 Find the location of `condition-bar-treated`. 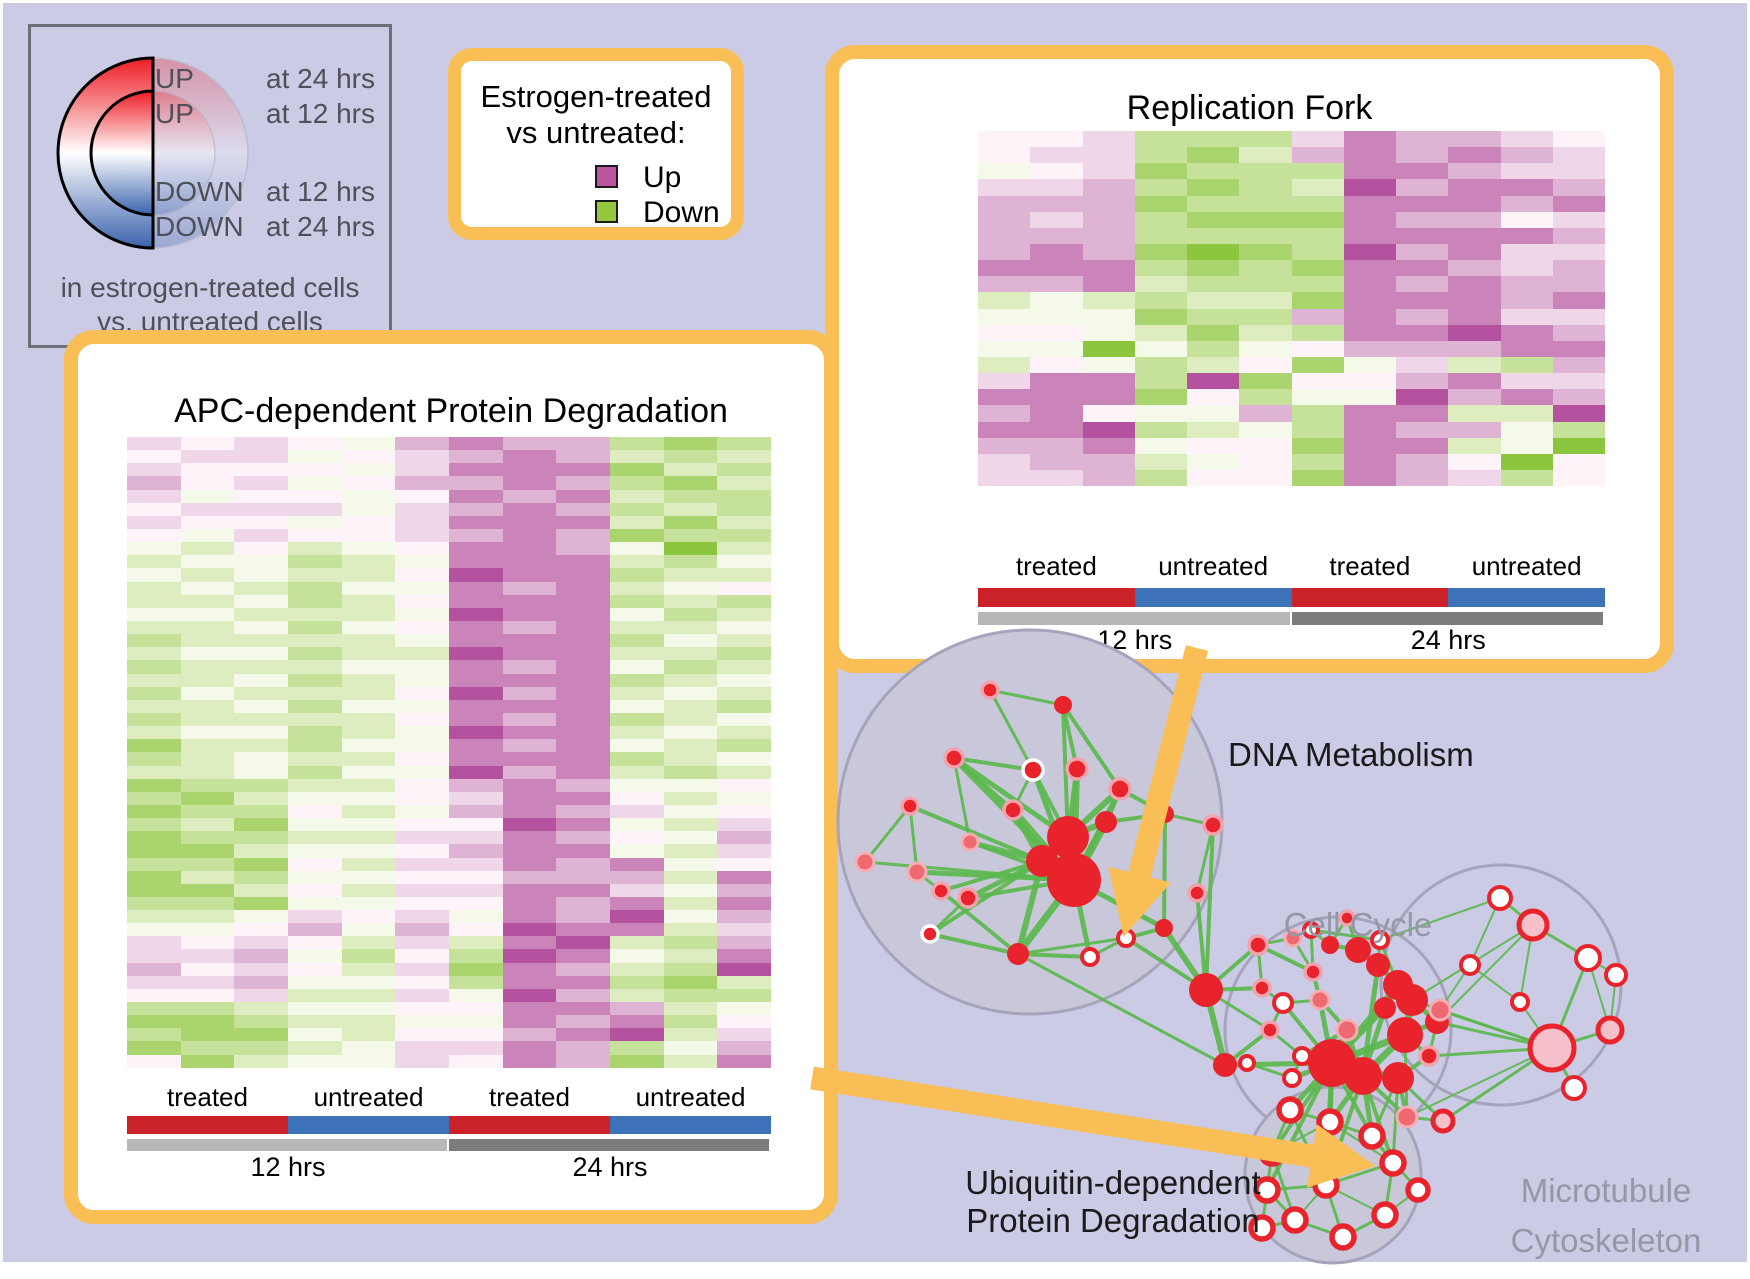

condition-bar-treated is located at coordinates (529, 1125).